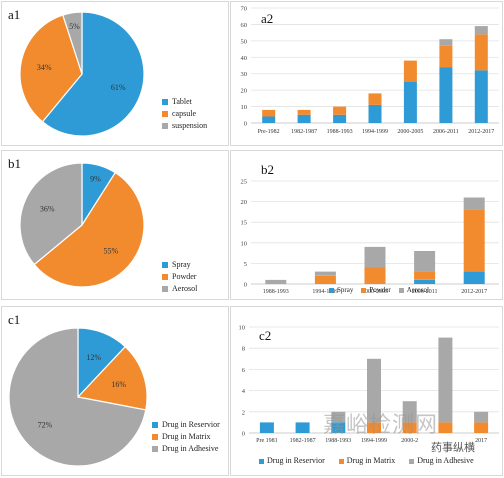 The height and width of the screenshot is (478, 504). What do you see at coordinates (44, 67) in the screenshot?
I see `pie-value-label: 34%` at bounding box center [44, 67].